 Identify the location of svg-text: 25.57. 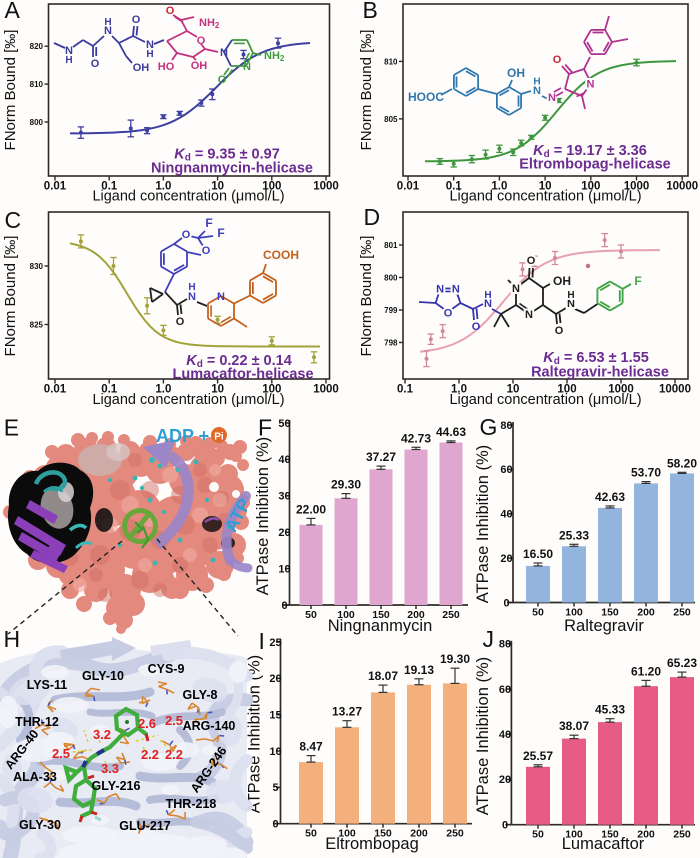
(538, 756).